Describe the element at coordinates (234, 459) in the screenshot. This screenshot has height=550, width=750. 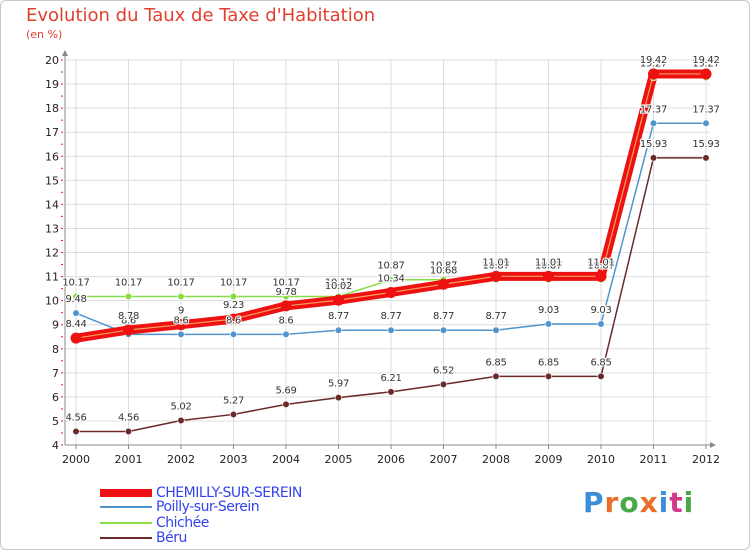
I see `x-tick-label: 2003` at that location.